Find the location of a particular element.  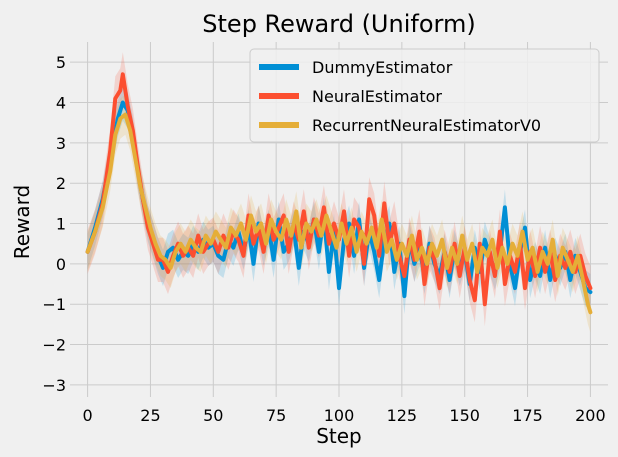

x-tick-label: 125 is located at coordinates (402, 415).